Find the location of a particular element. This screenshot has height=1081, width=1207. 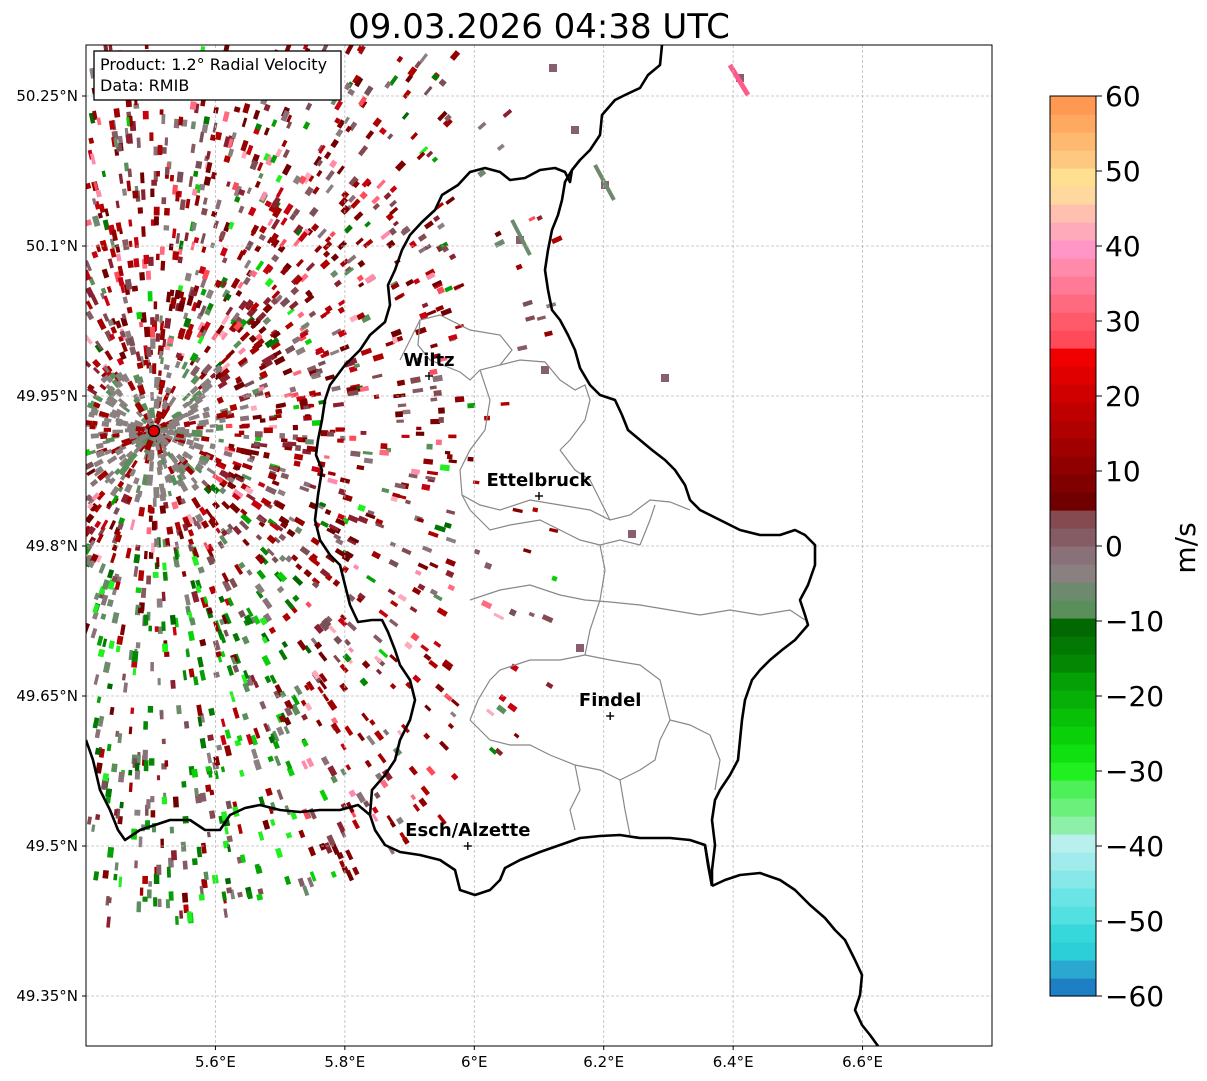

longitude-axis: 5.6°E 5.8°E 6°E 6.2°E 6.4°E 6.6°E is located at coordinates (539, 1058).